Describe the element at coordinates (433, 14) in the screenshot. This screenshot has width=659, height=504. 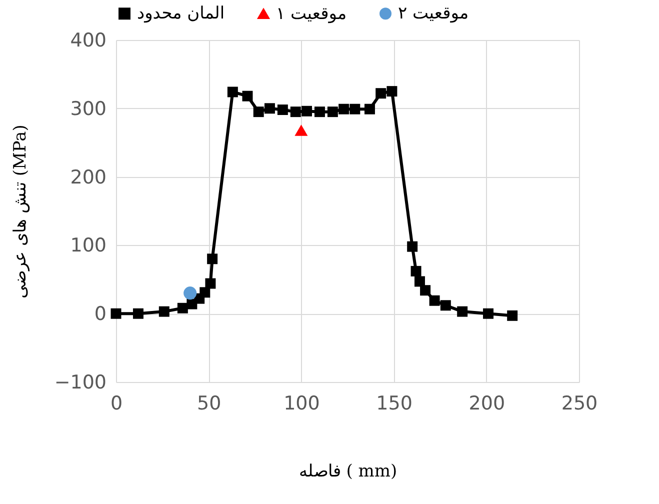
I see `legend-label: موقعیت ۲` at that location.